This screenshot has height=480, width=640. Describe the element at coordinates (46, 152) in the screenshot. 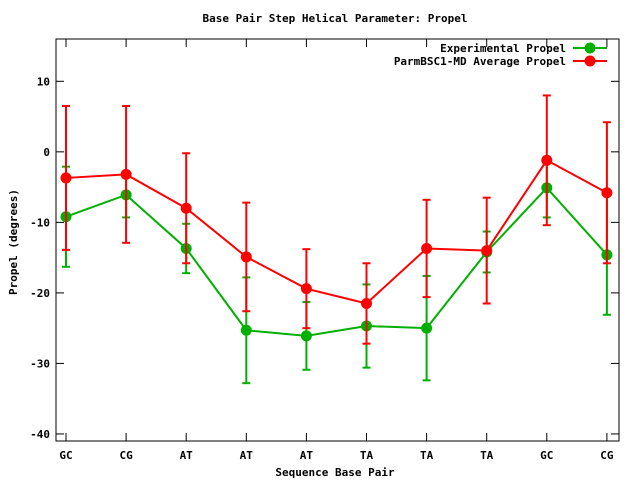

I see `y-tick-label: 0` at that location.